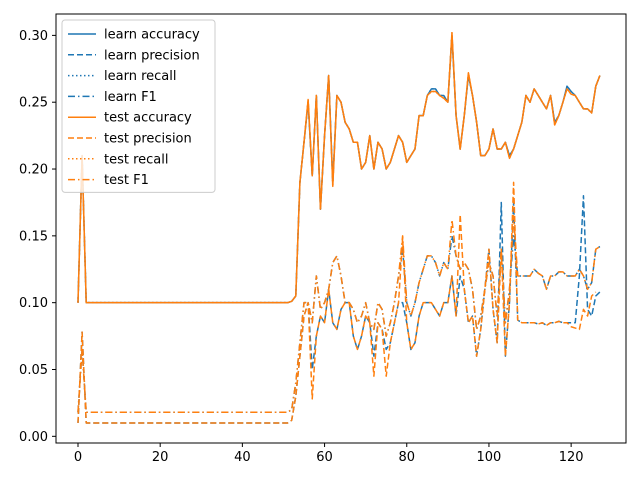  What do you see at coordinates (33, 170) in the screenshot?
I see `y-tick-label: 0.20` at bounding box center [33, 170].